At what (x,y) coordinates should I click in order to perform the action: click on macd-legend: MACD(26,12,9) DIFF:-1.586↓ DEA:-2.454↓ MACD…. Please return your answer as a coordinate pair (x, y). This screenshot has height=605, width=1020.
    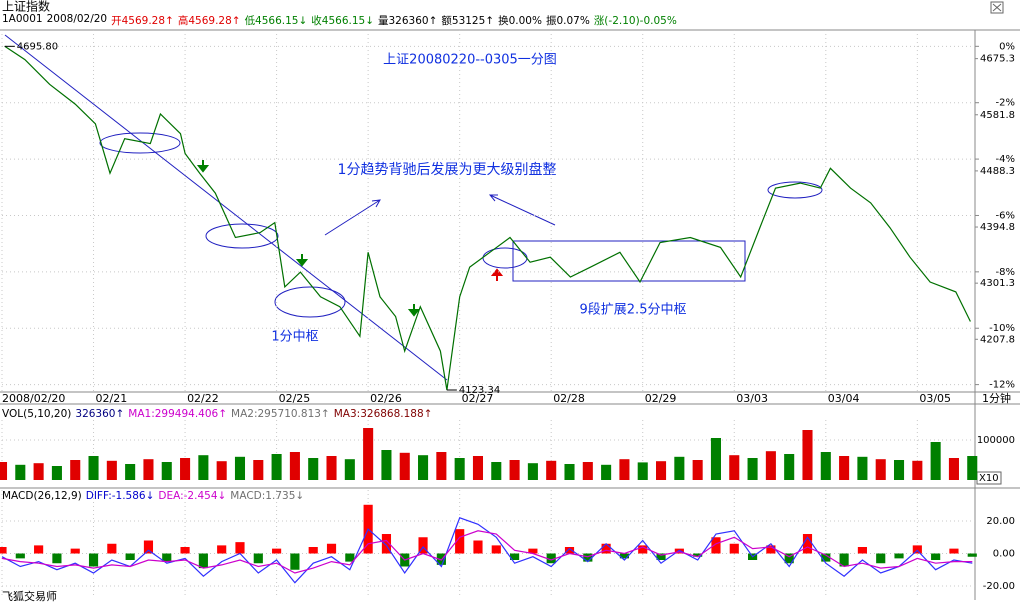
    Looking at the image, I should click on (153, 496).